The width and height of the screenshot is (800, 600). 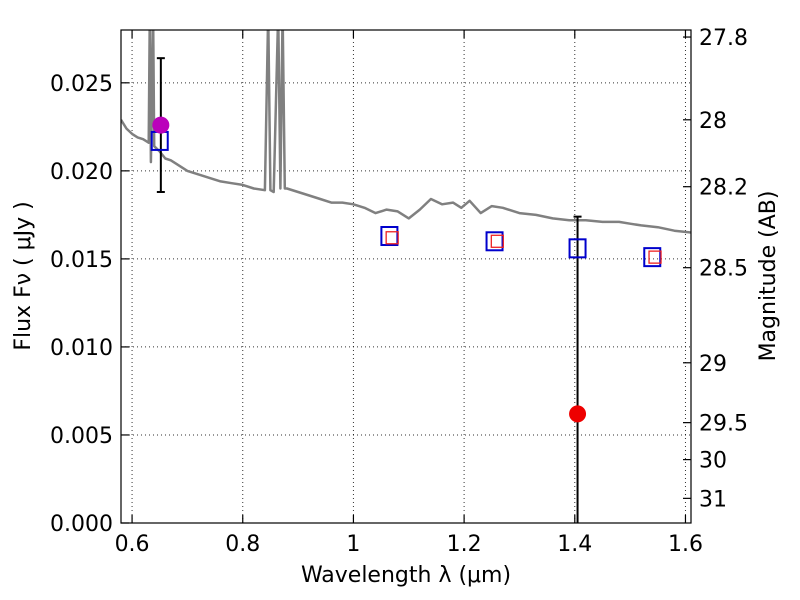 I want to click on right-tick-label: 30, so click(x=713, y=461).